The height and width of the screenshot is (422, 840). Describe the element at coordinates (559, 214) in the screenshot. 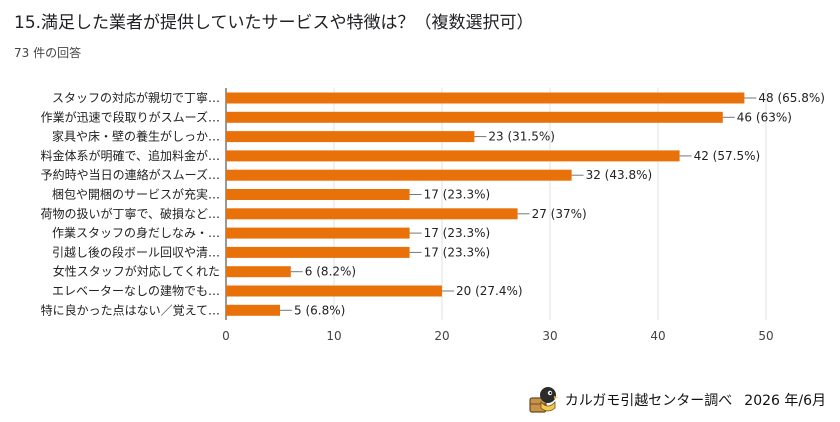

I see `value-label: 27 (37%)` at that location.